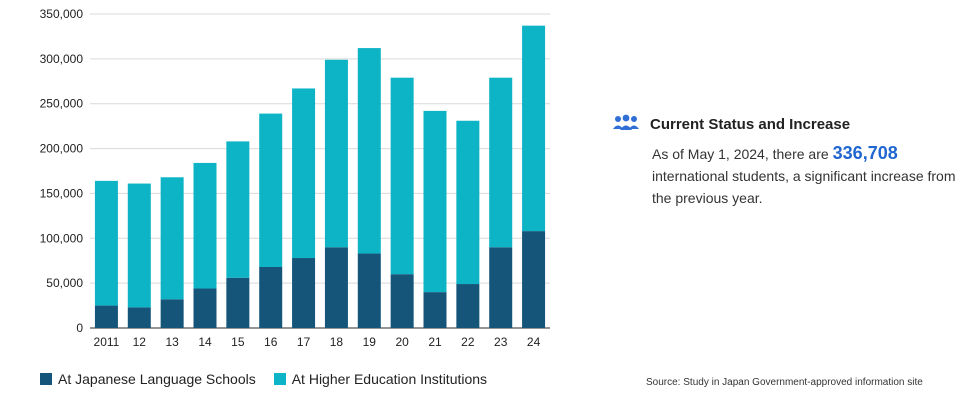 This screenshot has height=393, width=969. Describe the element at coordinates (46, 379) in the screenshot. I see `legend-swatch-language-schools` at that location.